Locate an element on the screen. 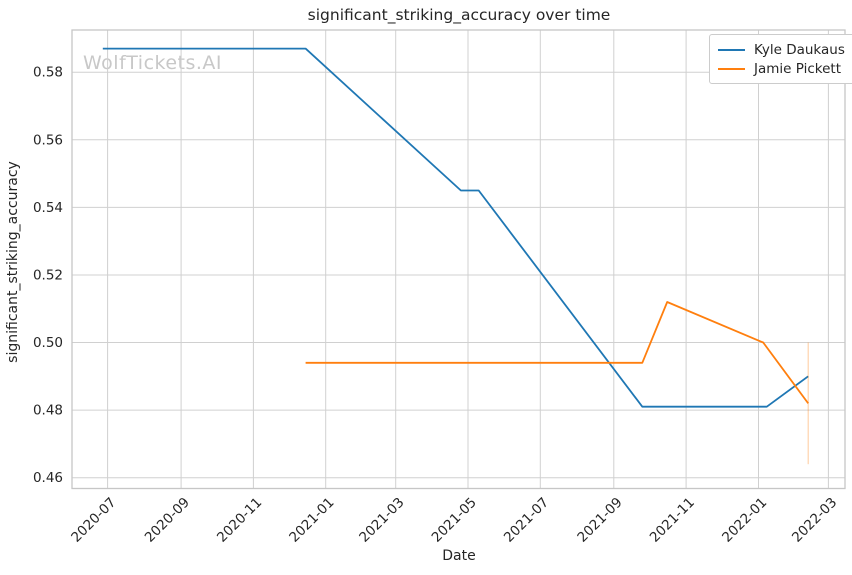 The height and width of the screenshot is (575, 852). y-tick-label: 0.48 is located at coordinates (48, 411).